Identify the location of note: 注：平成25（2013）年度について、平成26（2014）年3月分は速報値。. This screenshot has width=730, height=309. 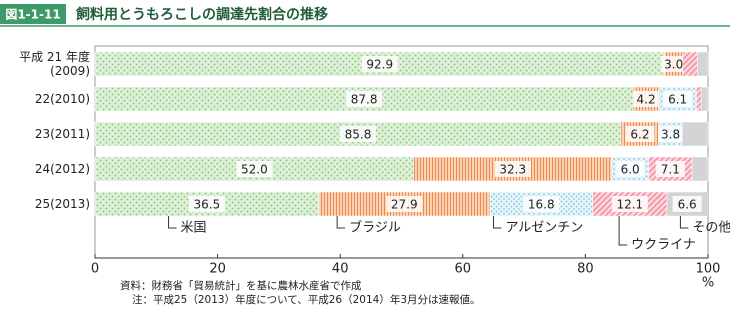
(306, 299).